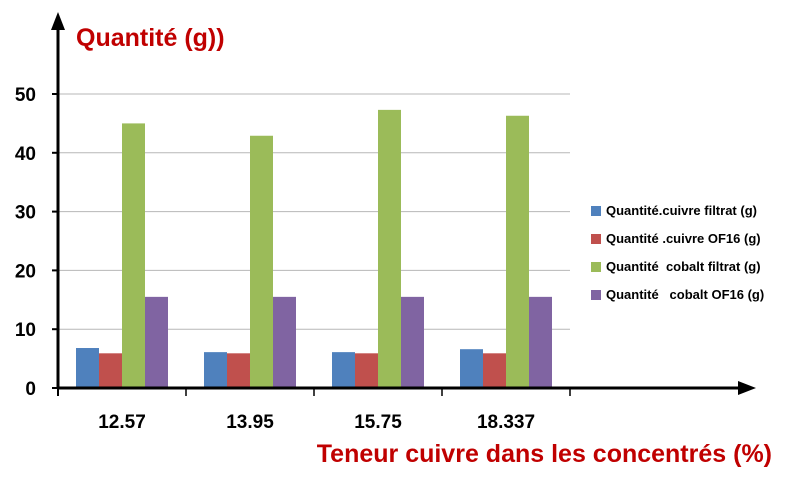 The height and width of the screenshot is (486, 800). Describe the element at coordinates (681, 210) in the screenshot. I see `legend-label: Quantité.cuivre filtrat (g)` at that location.